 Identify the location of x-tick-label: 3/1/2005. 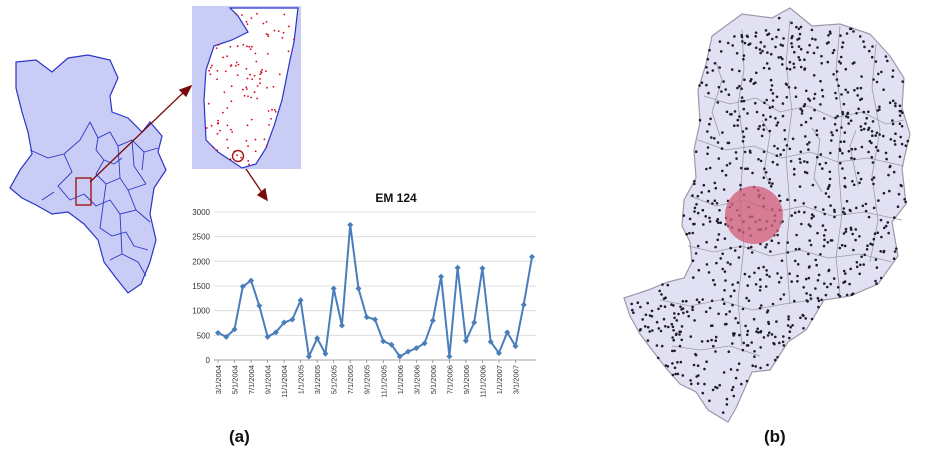
(317, 379).